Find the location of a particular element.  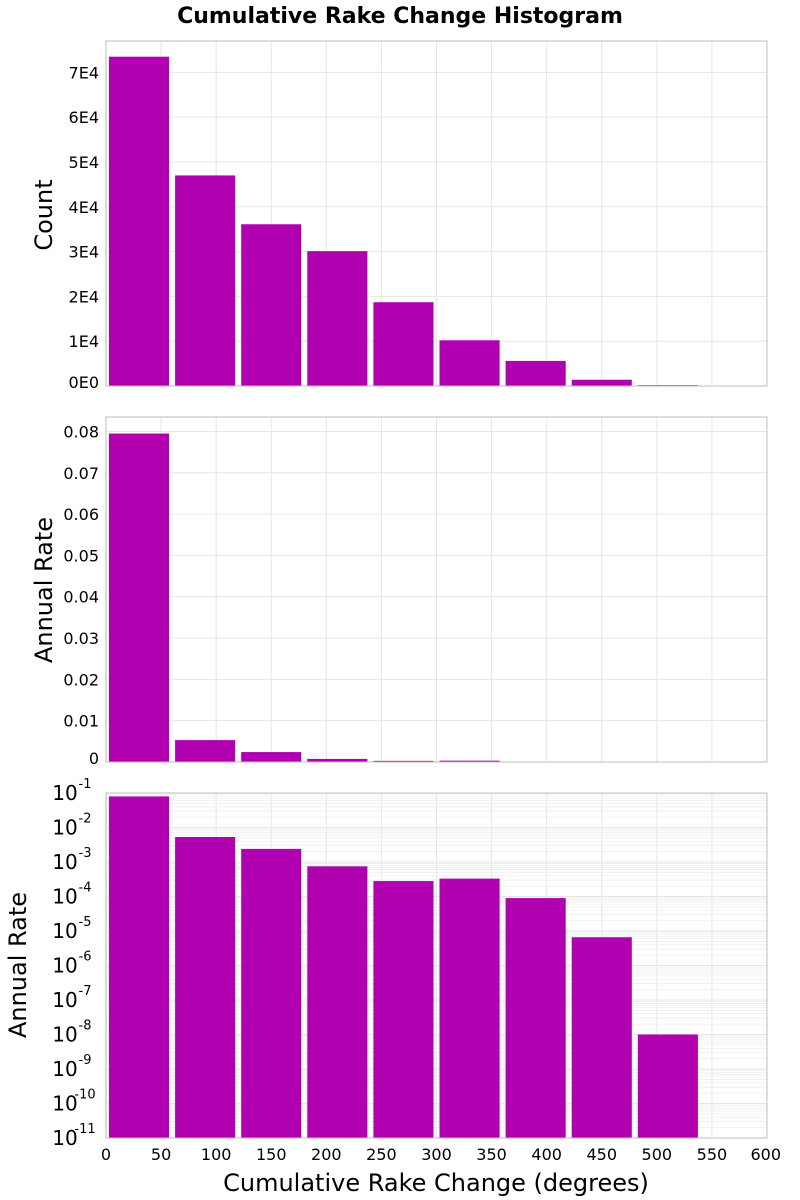

y-tick-label: 5E4 is located at coordinates (84, 162).